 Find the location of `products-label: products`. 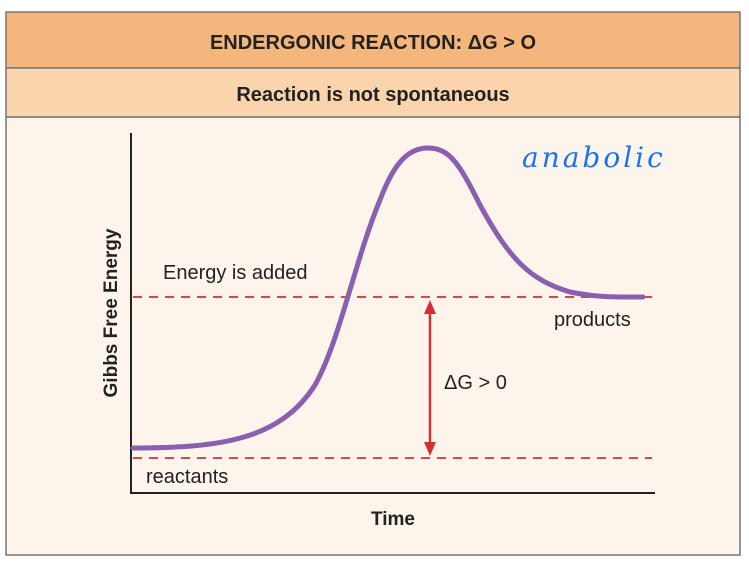

products-label: products is located at coordinates (592, 320).